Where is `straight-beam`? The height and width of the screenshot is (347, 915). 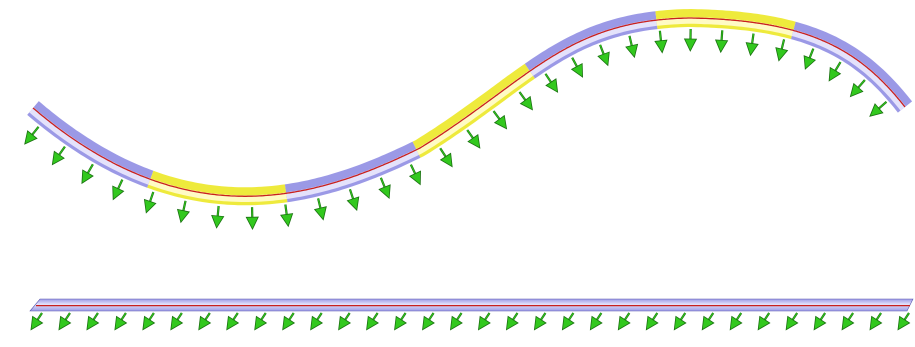
straight-beam is located at coordinates (471, 314).